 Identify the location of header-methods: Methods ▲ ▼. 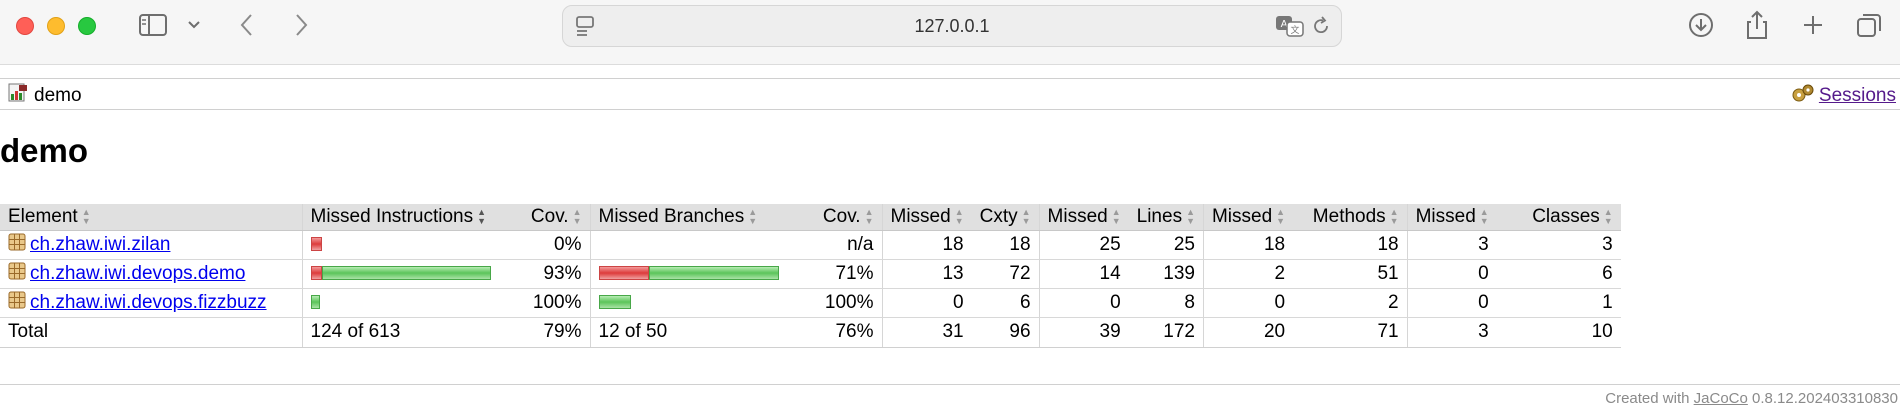
(1350, 217).